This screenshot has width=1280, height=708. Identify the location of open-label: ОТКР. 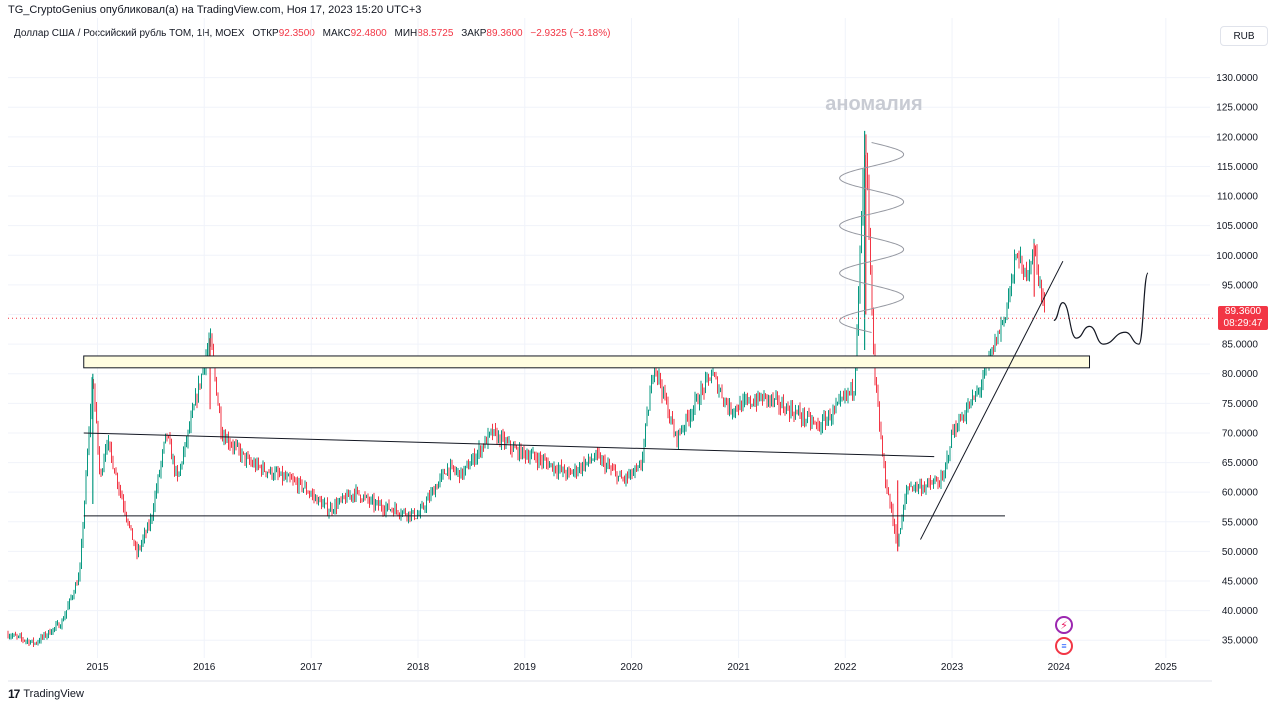
(265, 33).